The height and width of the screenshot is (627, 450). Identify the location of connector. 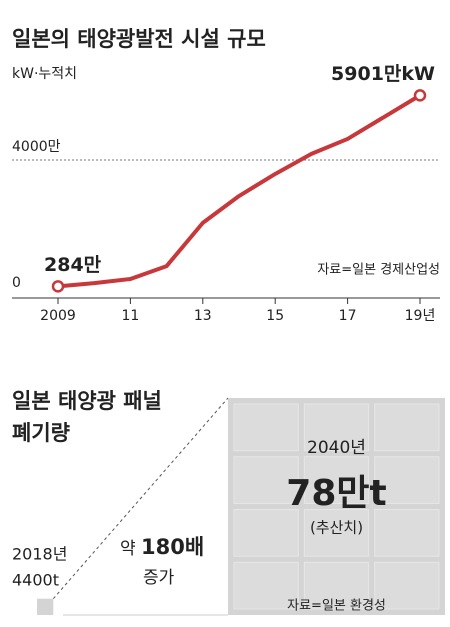
(140, 498).